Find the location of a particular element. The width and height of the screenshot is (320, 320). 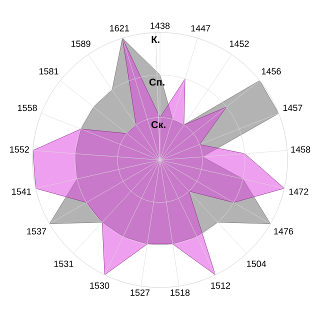

spoke-label: 1456 is located at coordinates (271, 71).